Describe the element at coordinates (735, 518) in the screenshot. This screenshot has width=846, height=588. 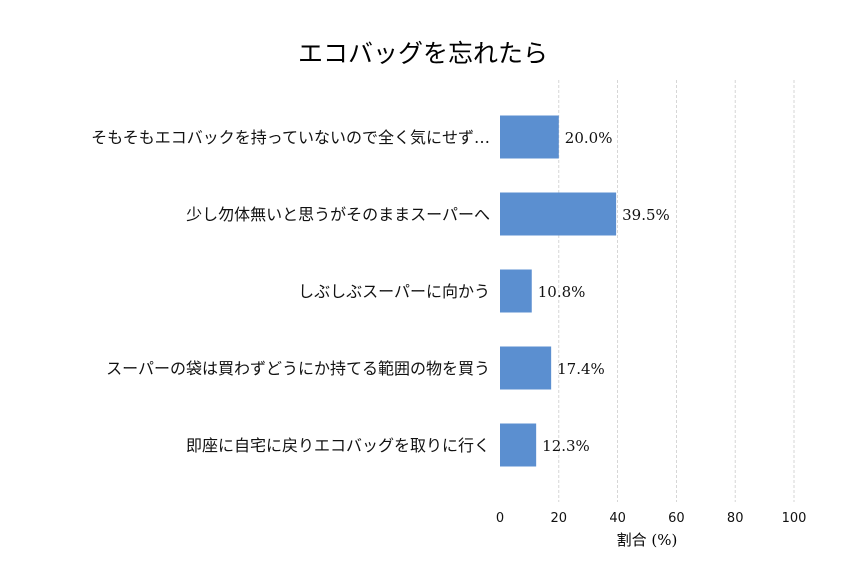
I see `x-tick-label: 80` at that location.